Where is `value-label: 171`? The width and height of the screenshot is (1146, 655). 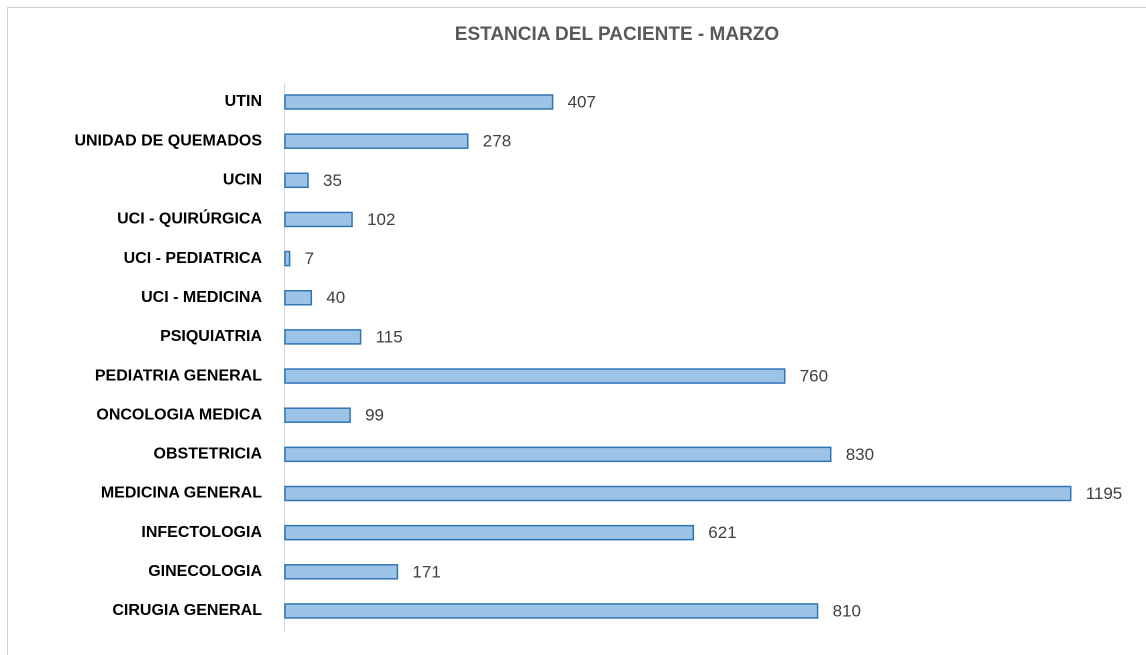 value-label: 171 is located at coordinates (426, 571).